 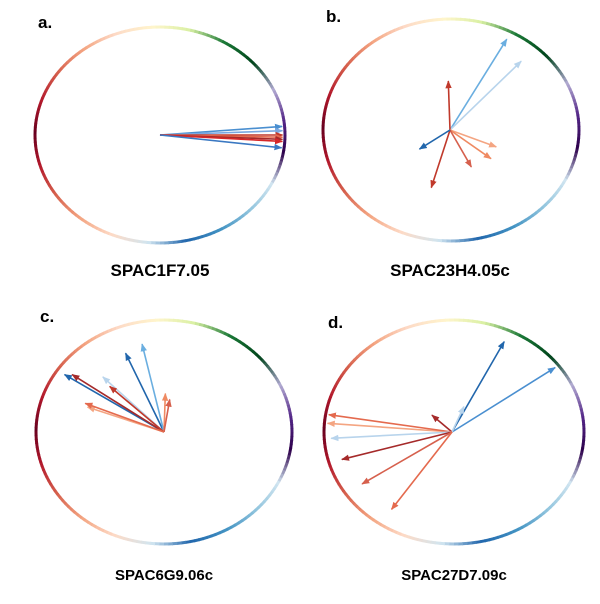 I want to click on gene-label: SPAC1F7.05, so click(x=160, y=270).